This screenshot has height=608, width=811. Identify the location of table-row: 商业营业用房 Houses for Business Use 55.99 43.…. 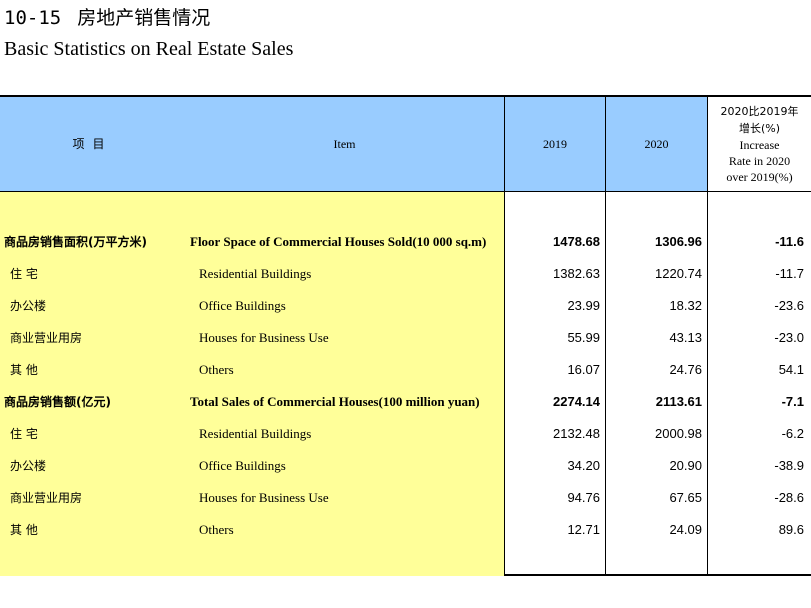
(405, 338).